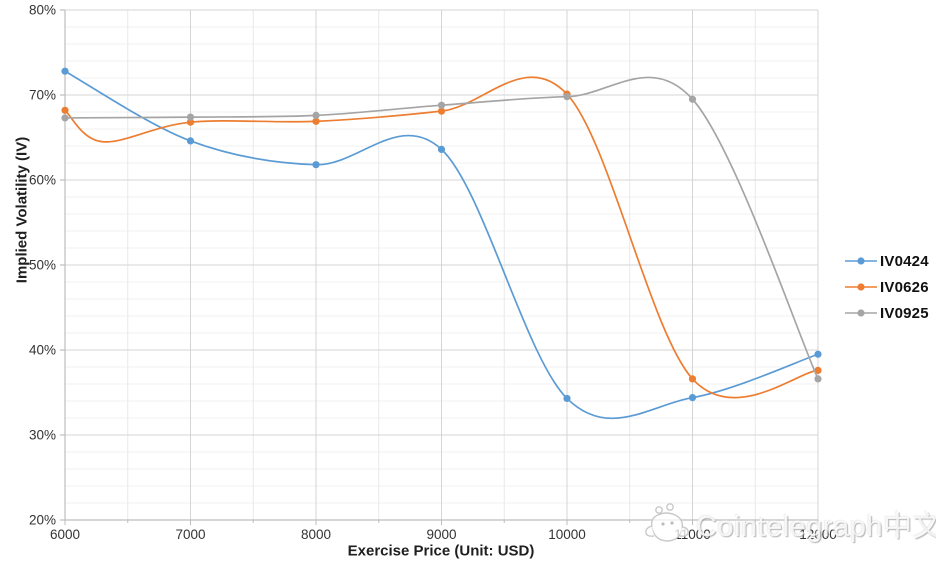 The height and width of the screenshot is (576, 936). Describe the element at coordinates (22, 210) in the screenshot. I see `y-axis-title: Implied Volatility (IV)` at that location.